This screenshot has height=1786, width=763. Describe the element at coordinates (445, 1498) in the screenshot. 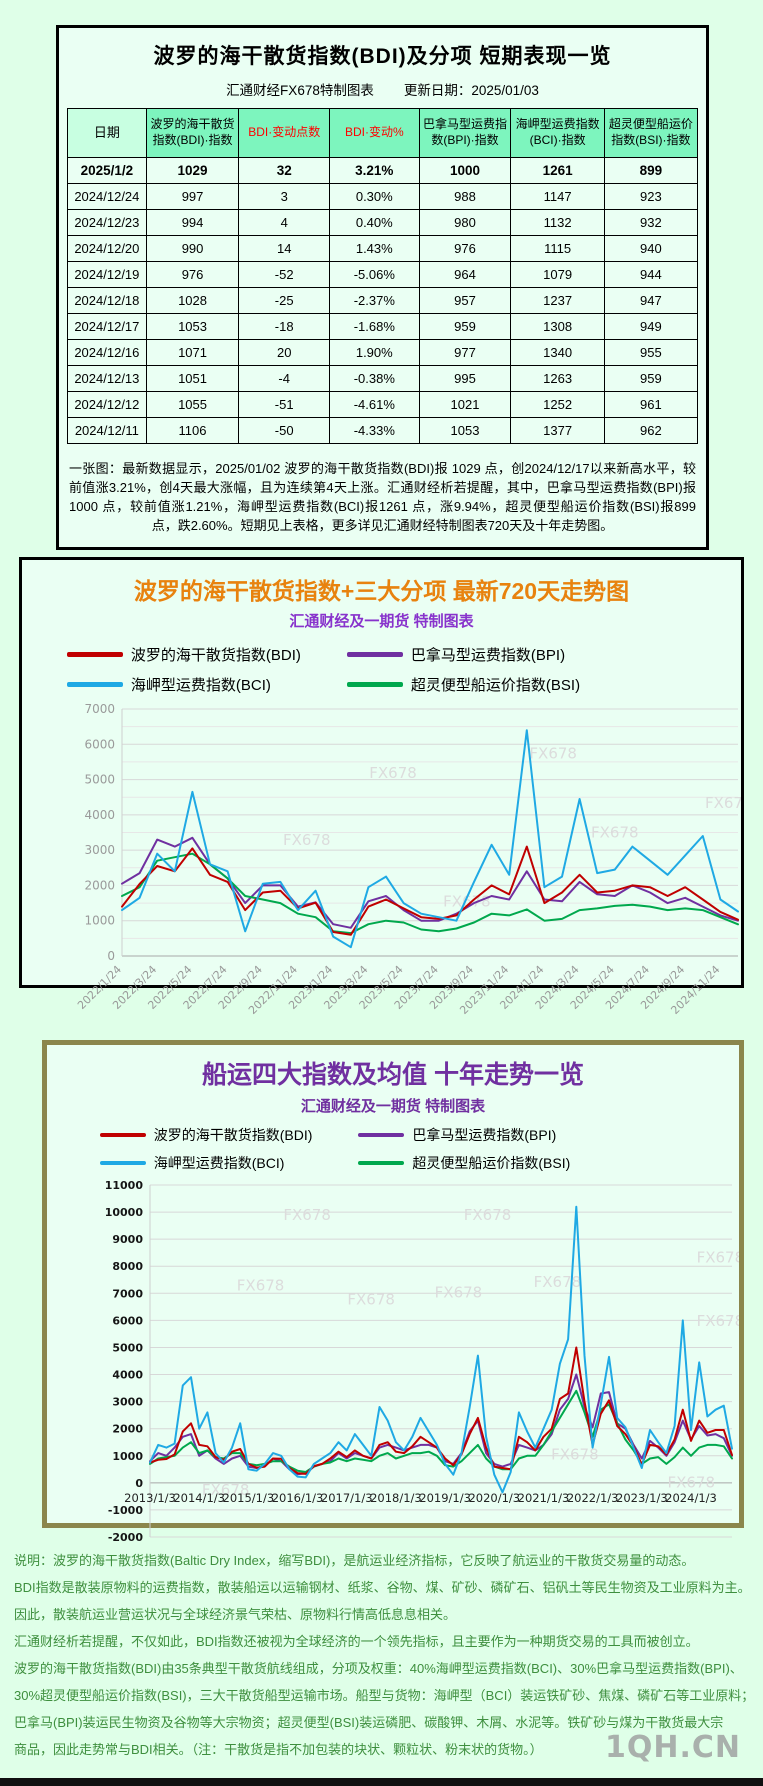

I see `svg-text: 2019/1/3` at that location.